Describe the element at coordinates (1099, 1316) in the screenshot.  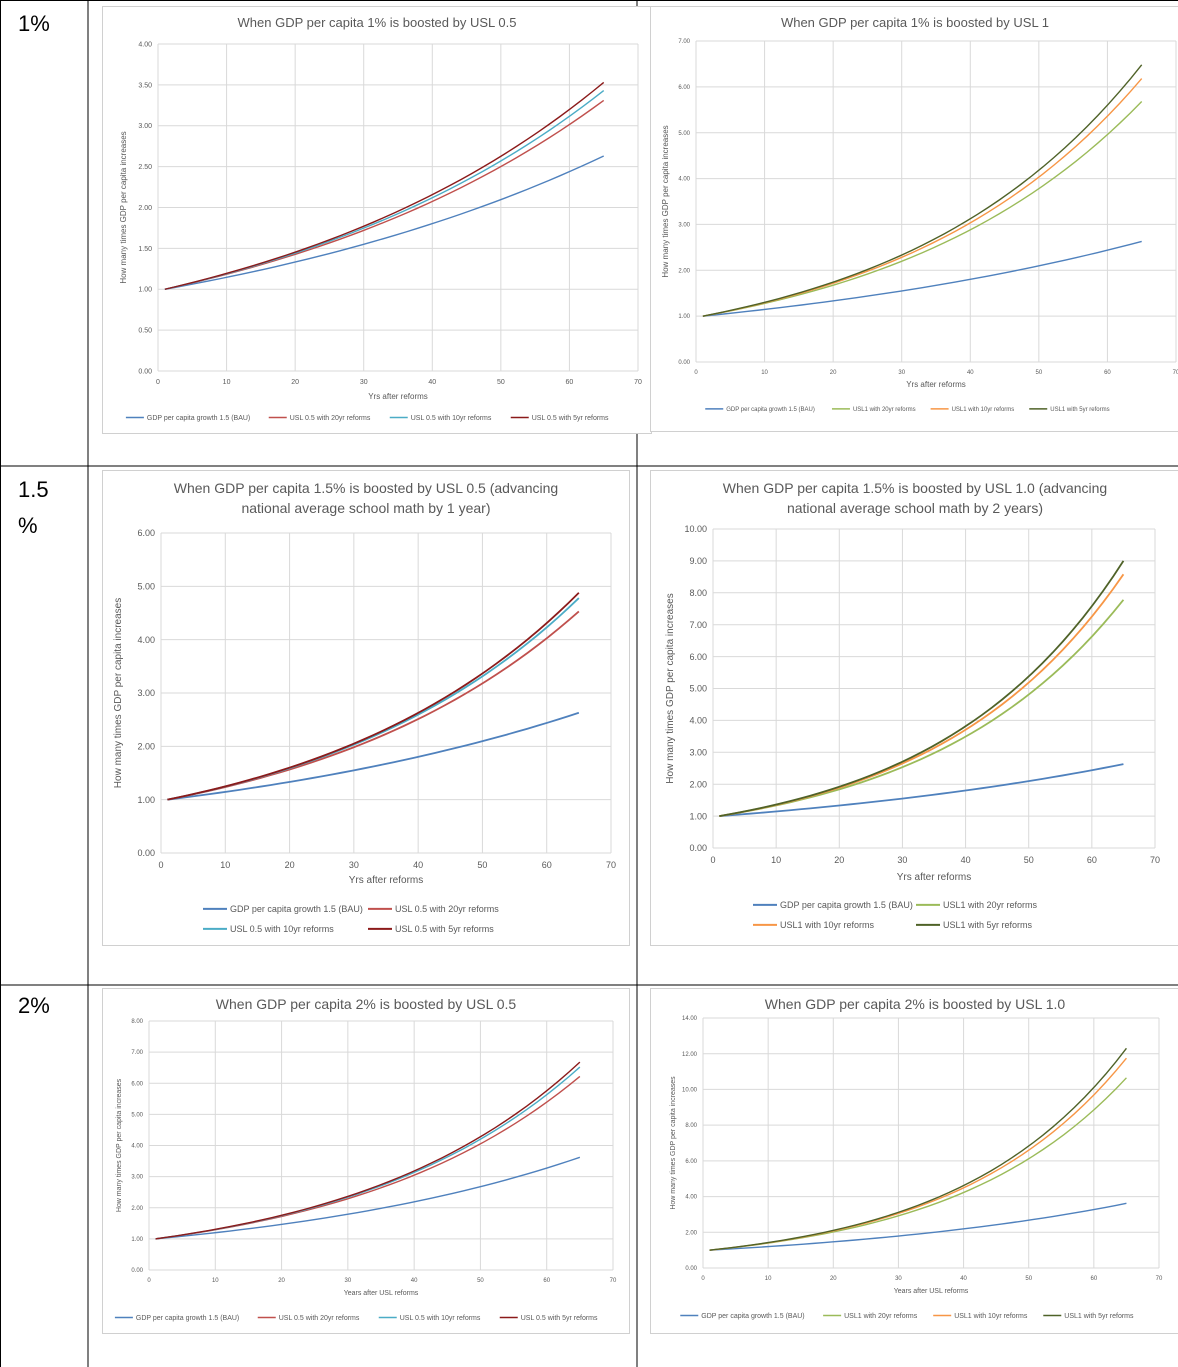
I see `legend-label: USL1 with 5yr reforms` at that location.